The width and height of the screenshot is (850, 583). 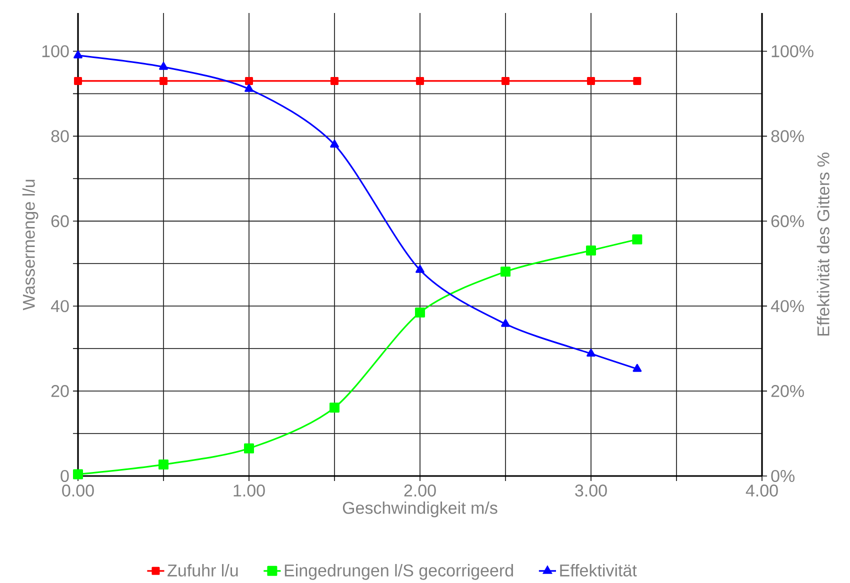 I want to click on y-axis-title: Wassermenge l/u, so click(x=30, y=245).